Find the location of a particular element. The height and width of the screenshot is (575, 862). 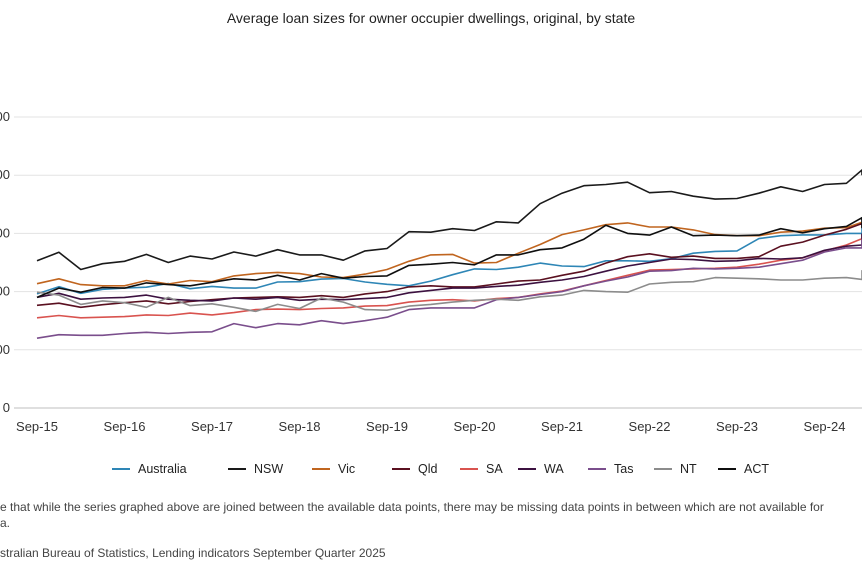

y-tick-label: 800 is located at coordinates (5, 174).